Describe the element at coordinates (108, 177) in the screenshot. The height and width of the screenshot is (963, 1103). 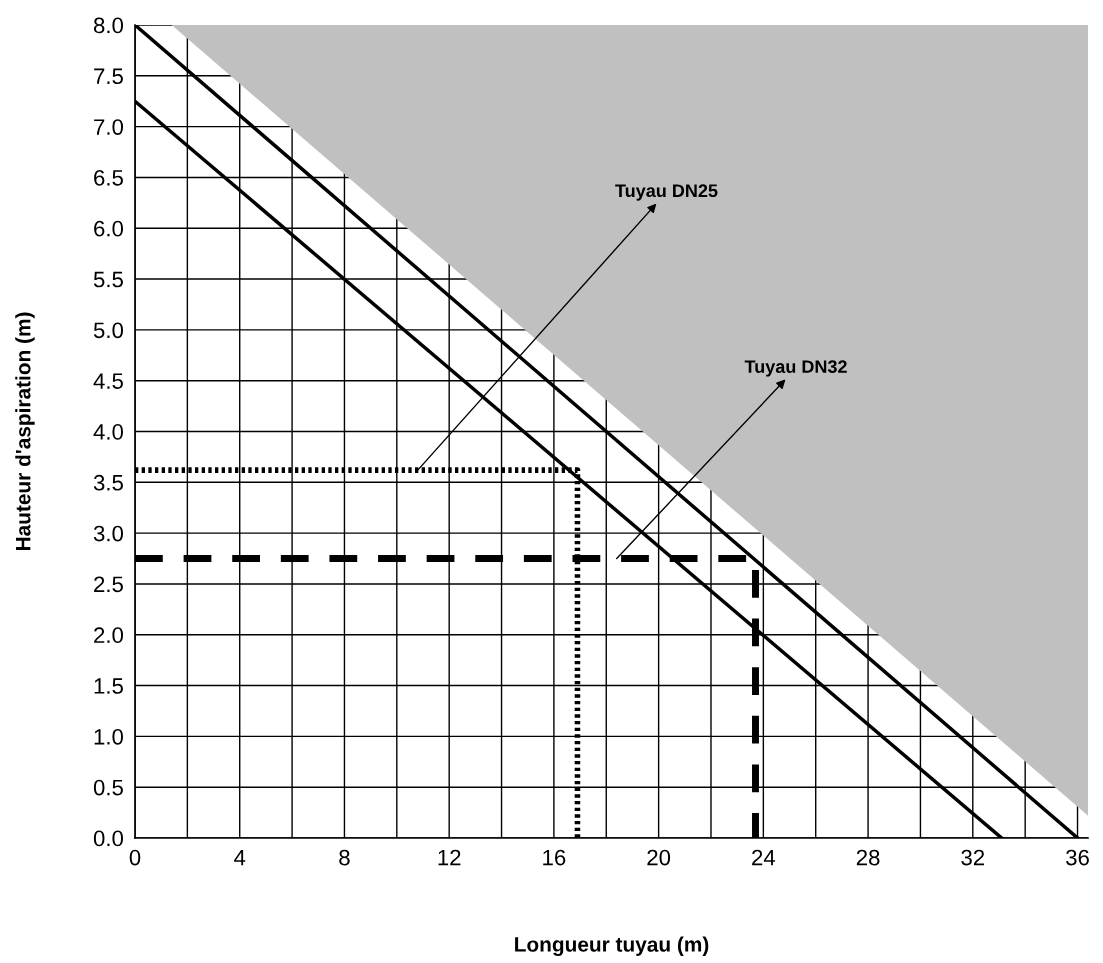
I see `y-tick-label: 6.5` at that location.